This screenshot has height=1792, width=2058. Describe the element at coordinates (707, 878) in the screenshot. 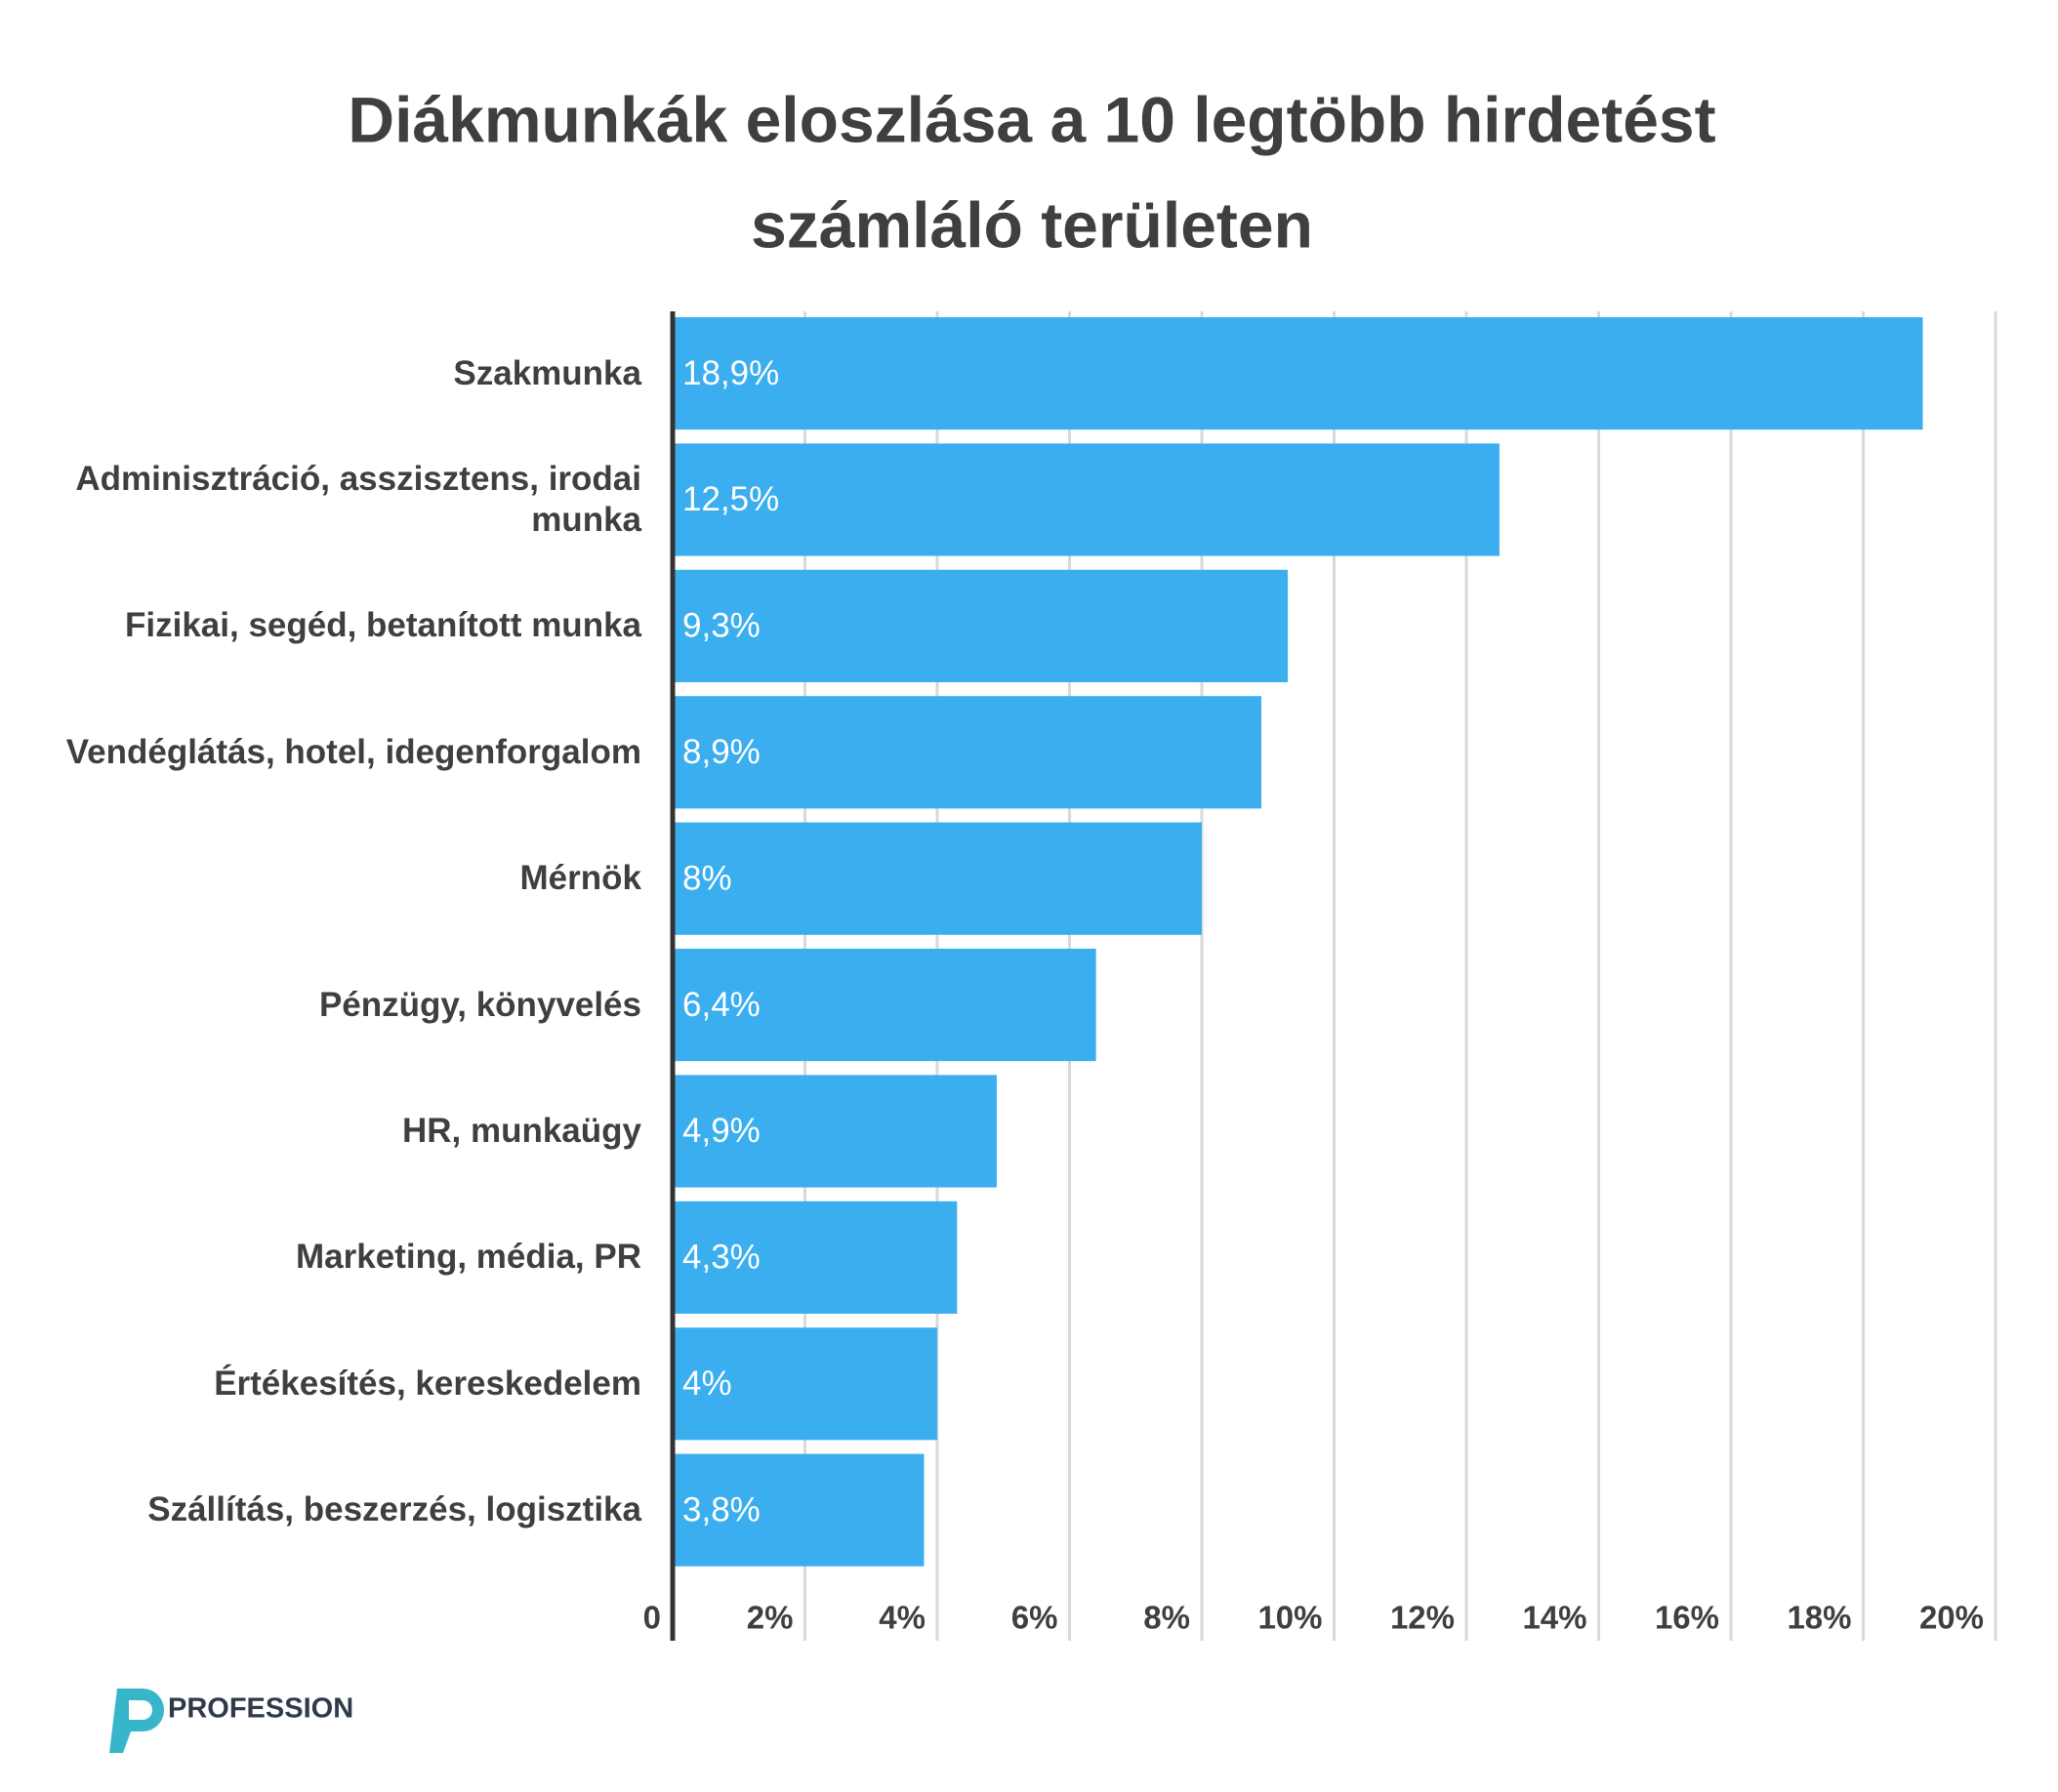

I see `value-label: 8%` at that location.